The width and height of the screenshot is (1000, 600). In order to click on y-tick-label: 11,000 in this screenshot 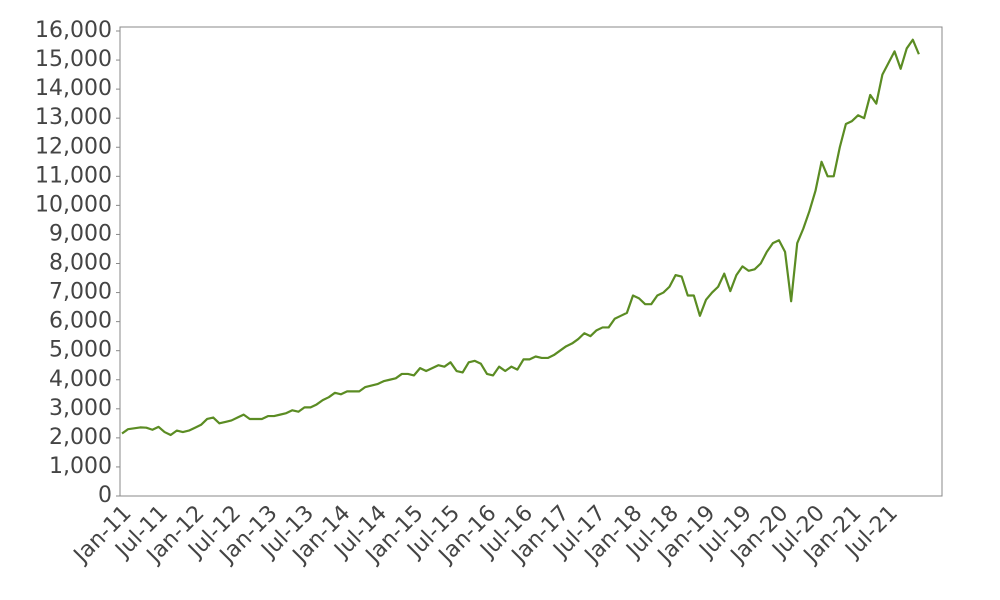, I will do `click(73, 175)`.